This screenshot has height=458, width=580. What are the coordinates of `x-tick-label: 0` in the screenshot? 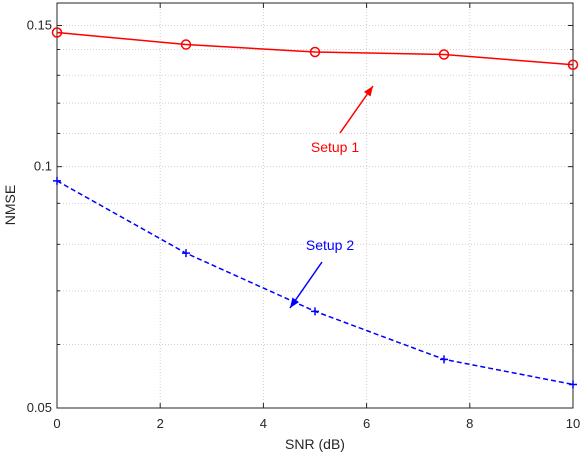 It's located at (56, 423).